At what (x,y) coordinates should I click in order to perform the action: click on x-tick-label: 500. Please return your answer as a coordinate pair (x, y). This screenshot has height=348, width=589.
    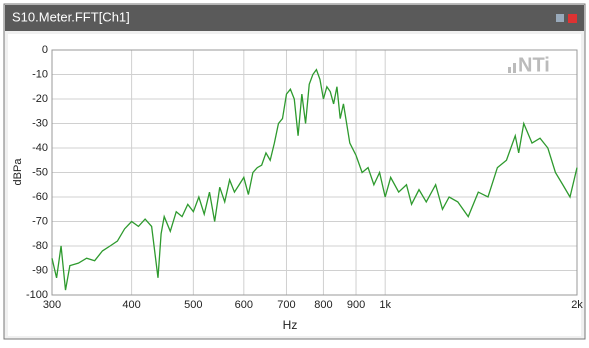
    Looking at the image, I should click on (193, 305).